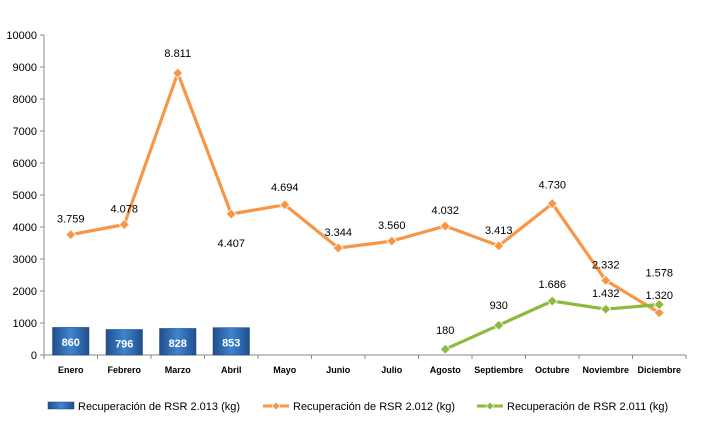 This screenshot has width=711, height=426. I want to click on y-tick-label: 8000, so click(25, 100).